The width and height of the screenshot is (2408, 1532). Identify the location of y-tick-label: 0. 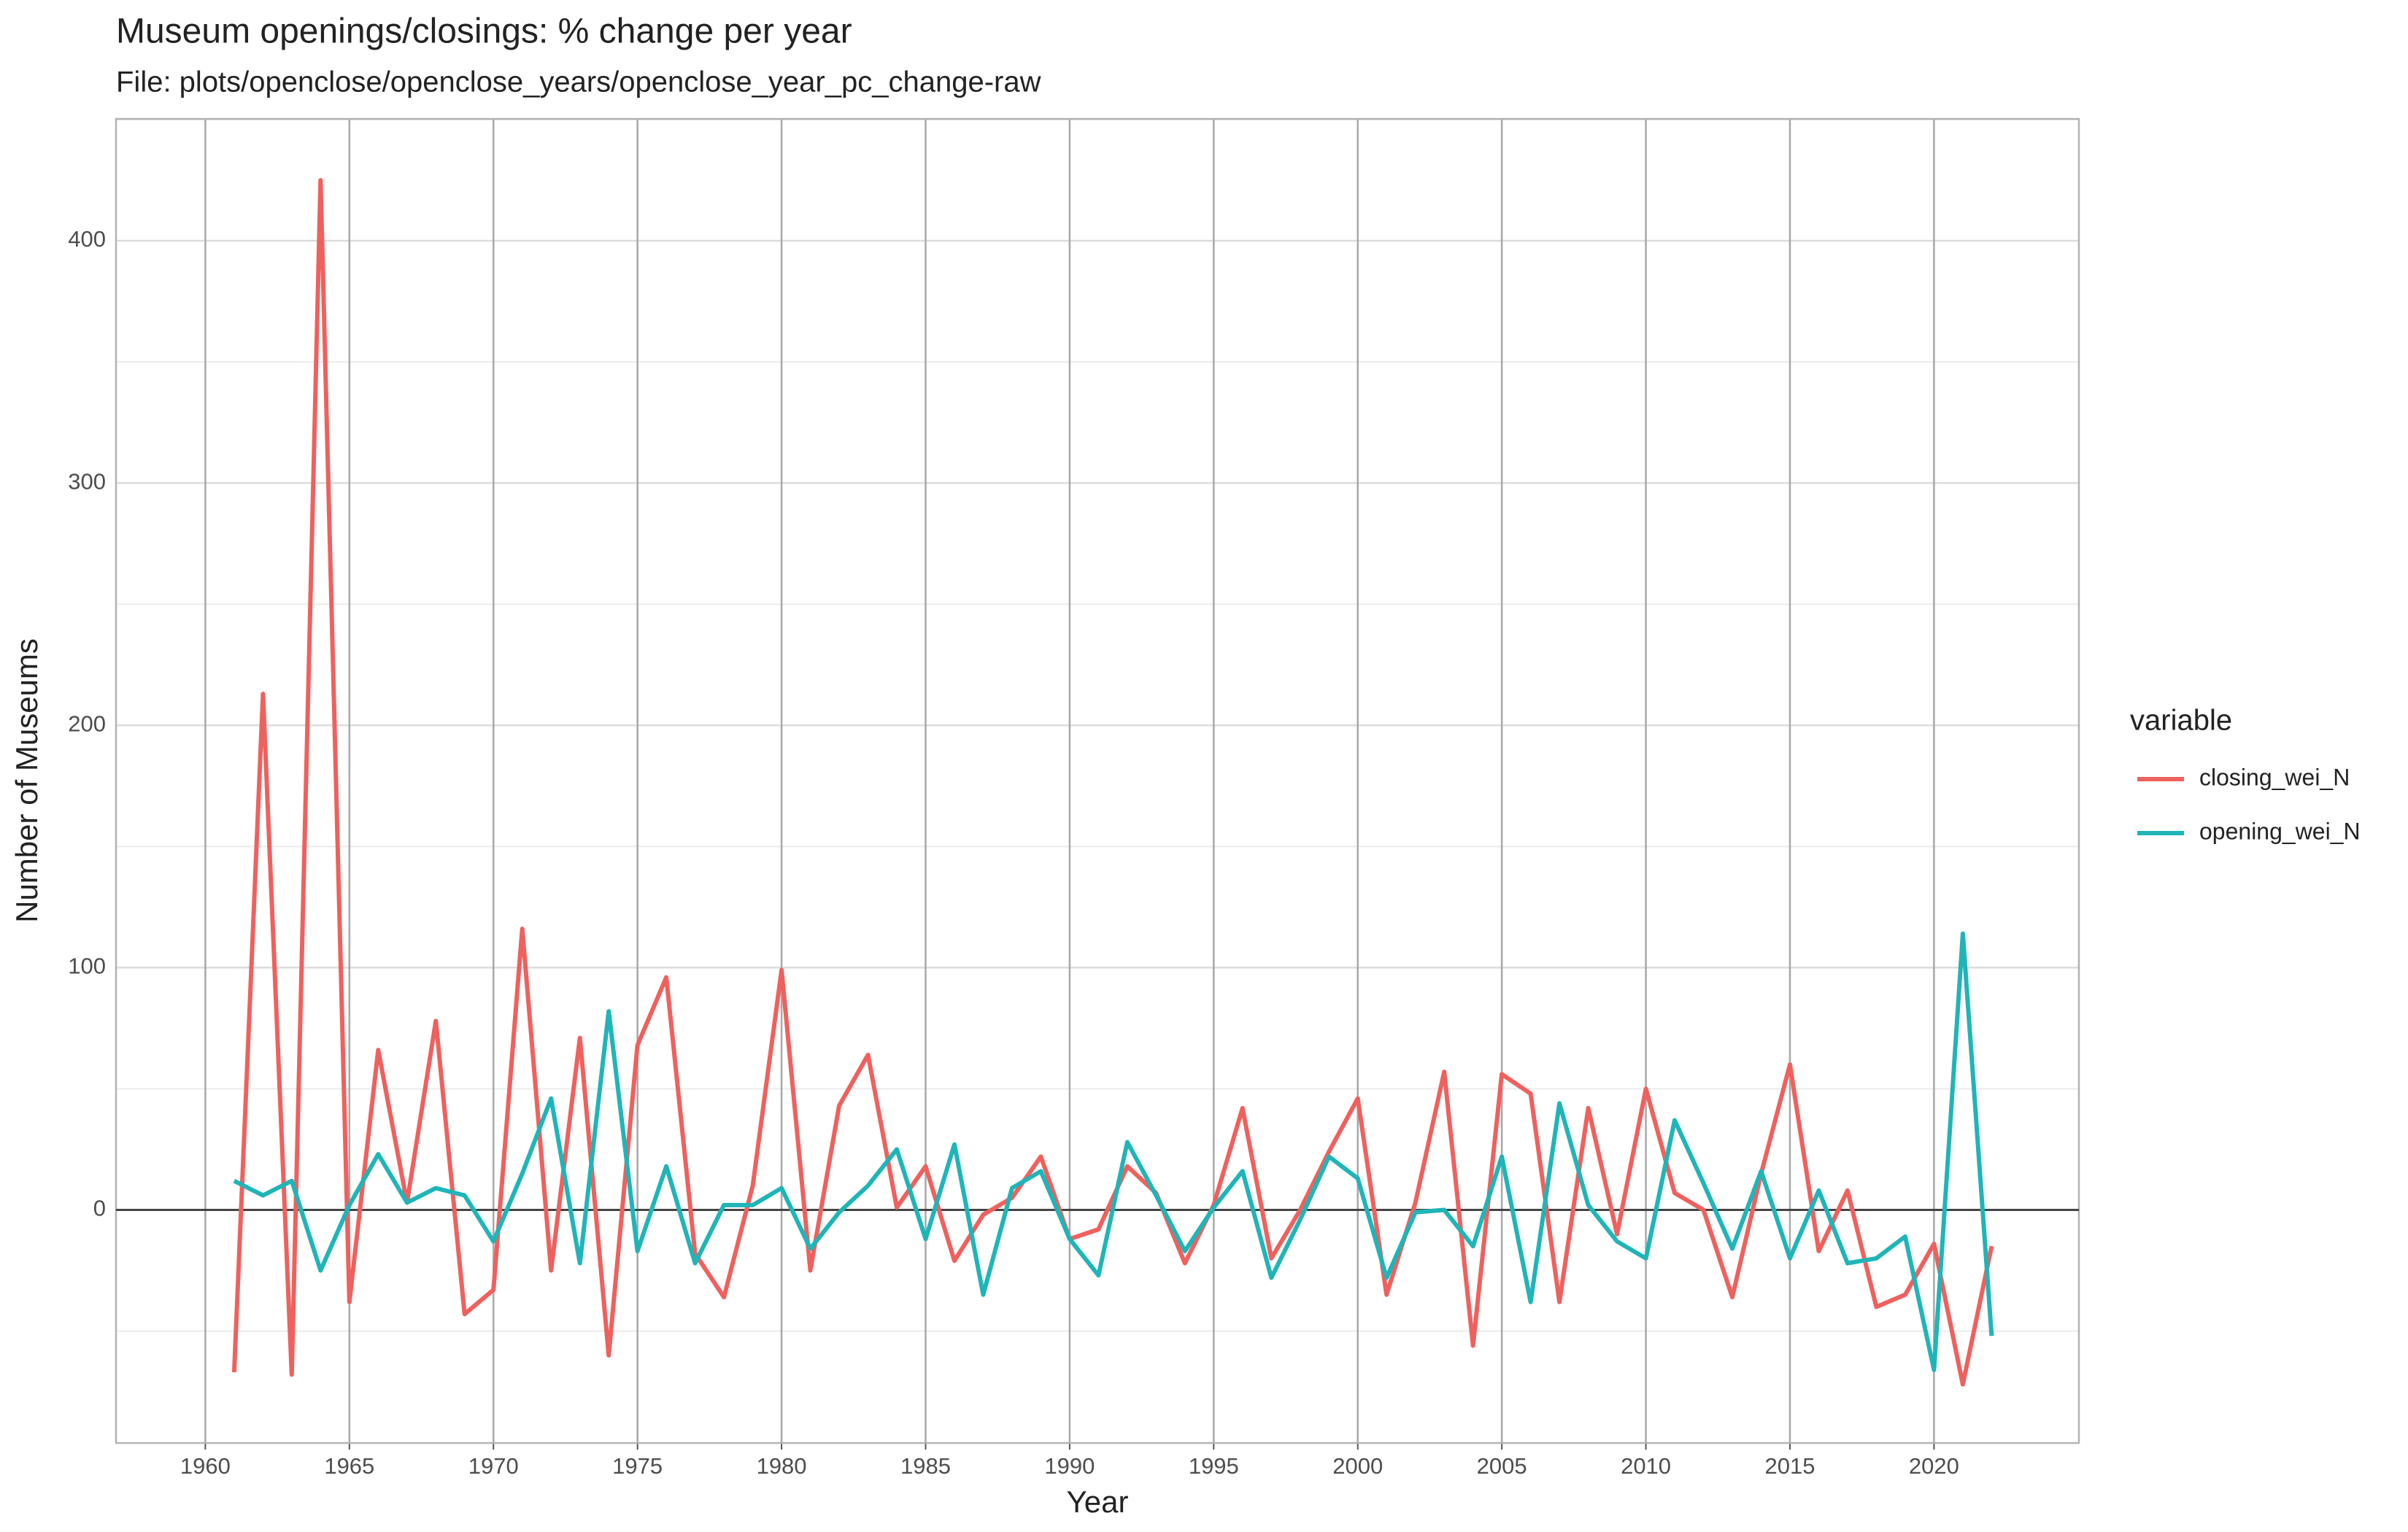
(100, 1209).